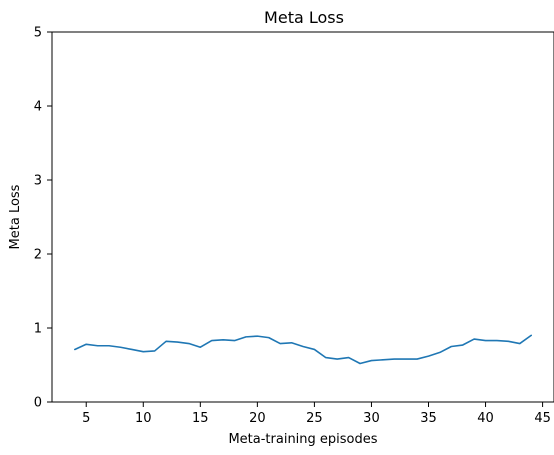 Image resolution: width=554 pixels, height=455 pixels. What do you see at coordinates (314, 418) in the screenshot?
I see `x-tick-label: 25` at bounding box center [314, 418].